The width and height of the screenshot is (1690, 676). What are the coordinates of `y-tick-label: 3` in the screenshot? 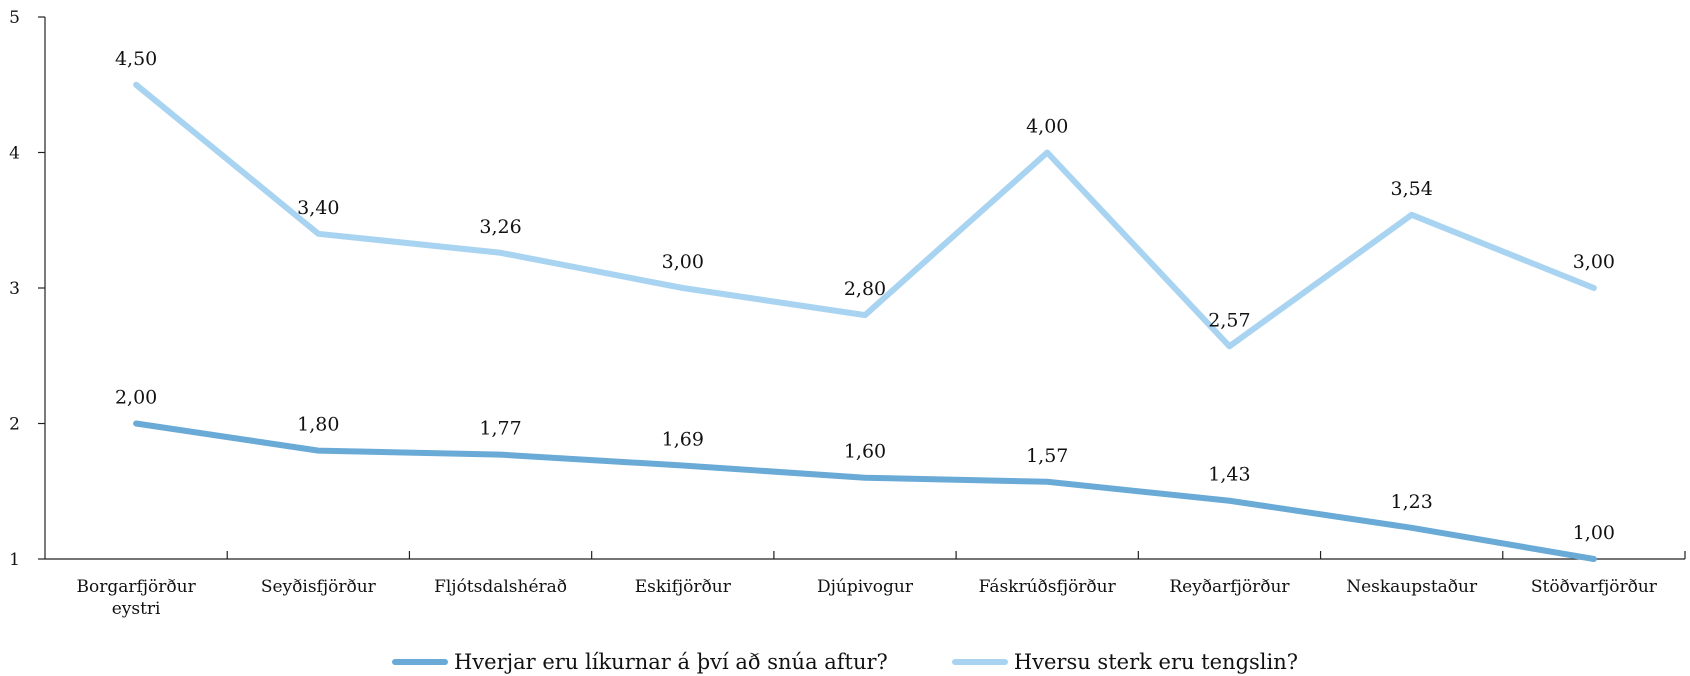 It's located at (14, 289).